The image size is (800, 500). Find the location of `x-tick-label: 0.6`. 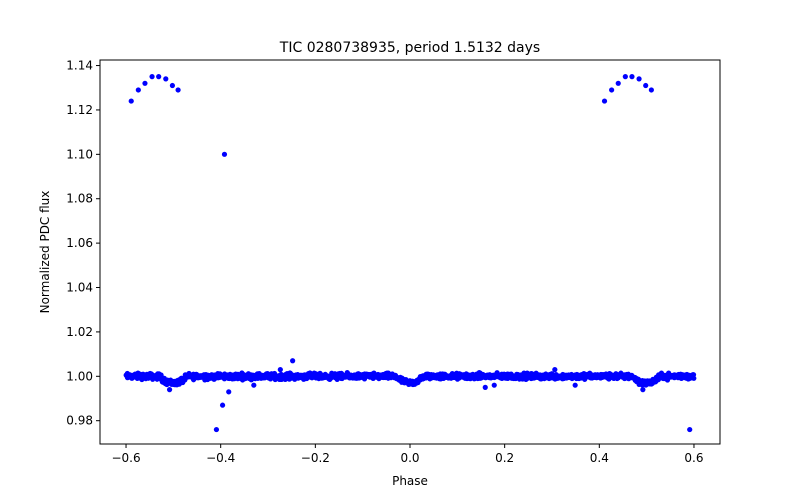

x-tick-label: 0.6 is located at coordinates (693, 458).